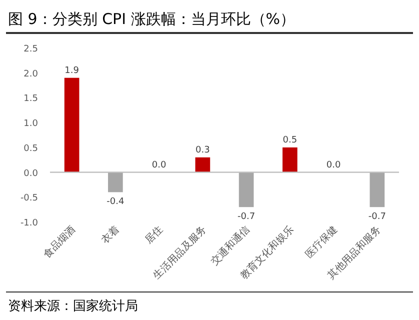 The height and width of the screenshot is (320, 419). I want to click on y-tick-label: -1.0, so click(29, 223).